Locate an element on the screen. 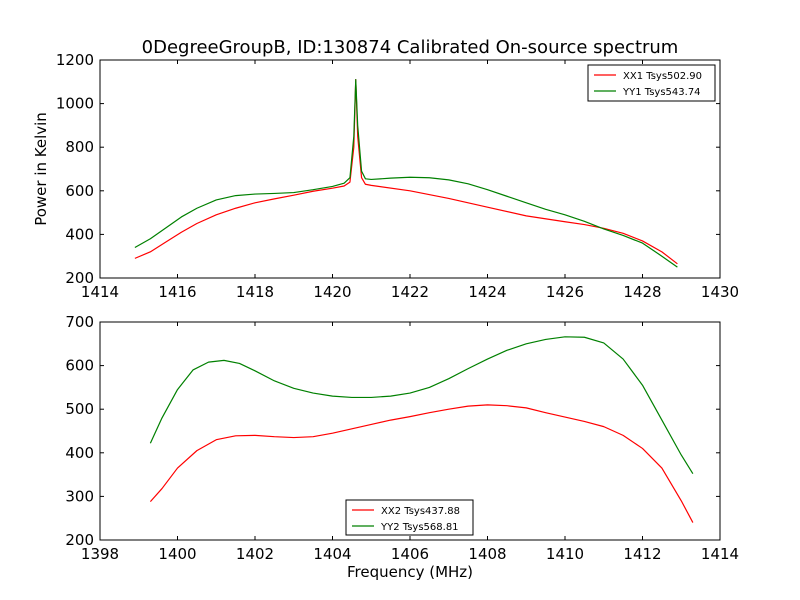 The image size is (800, 600). bottom-xtick-label: 1412 is located at coordinates (642, 554).